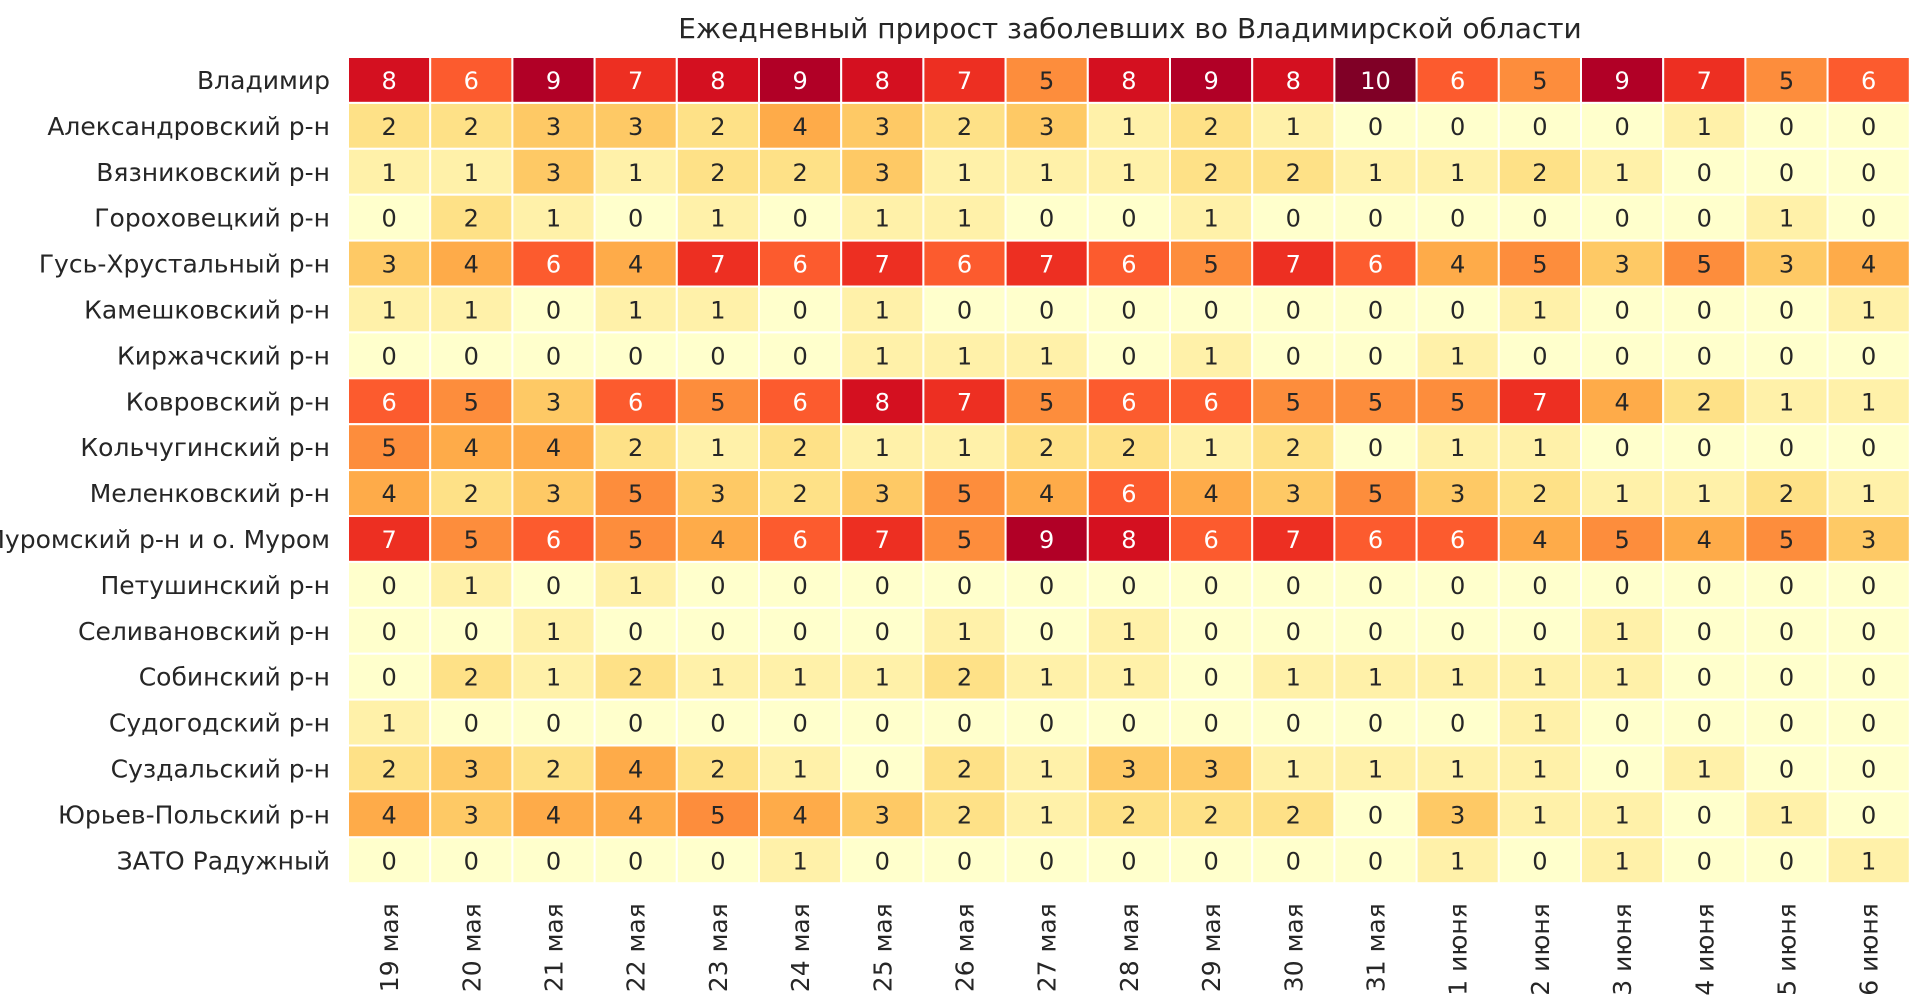  I want to click on column-label: 22 мая, so click(636, 947).